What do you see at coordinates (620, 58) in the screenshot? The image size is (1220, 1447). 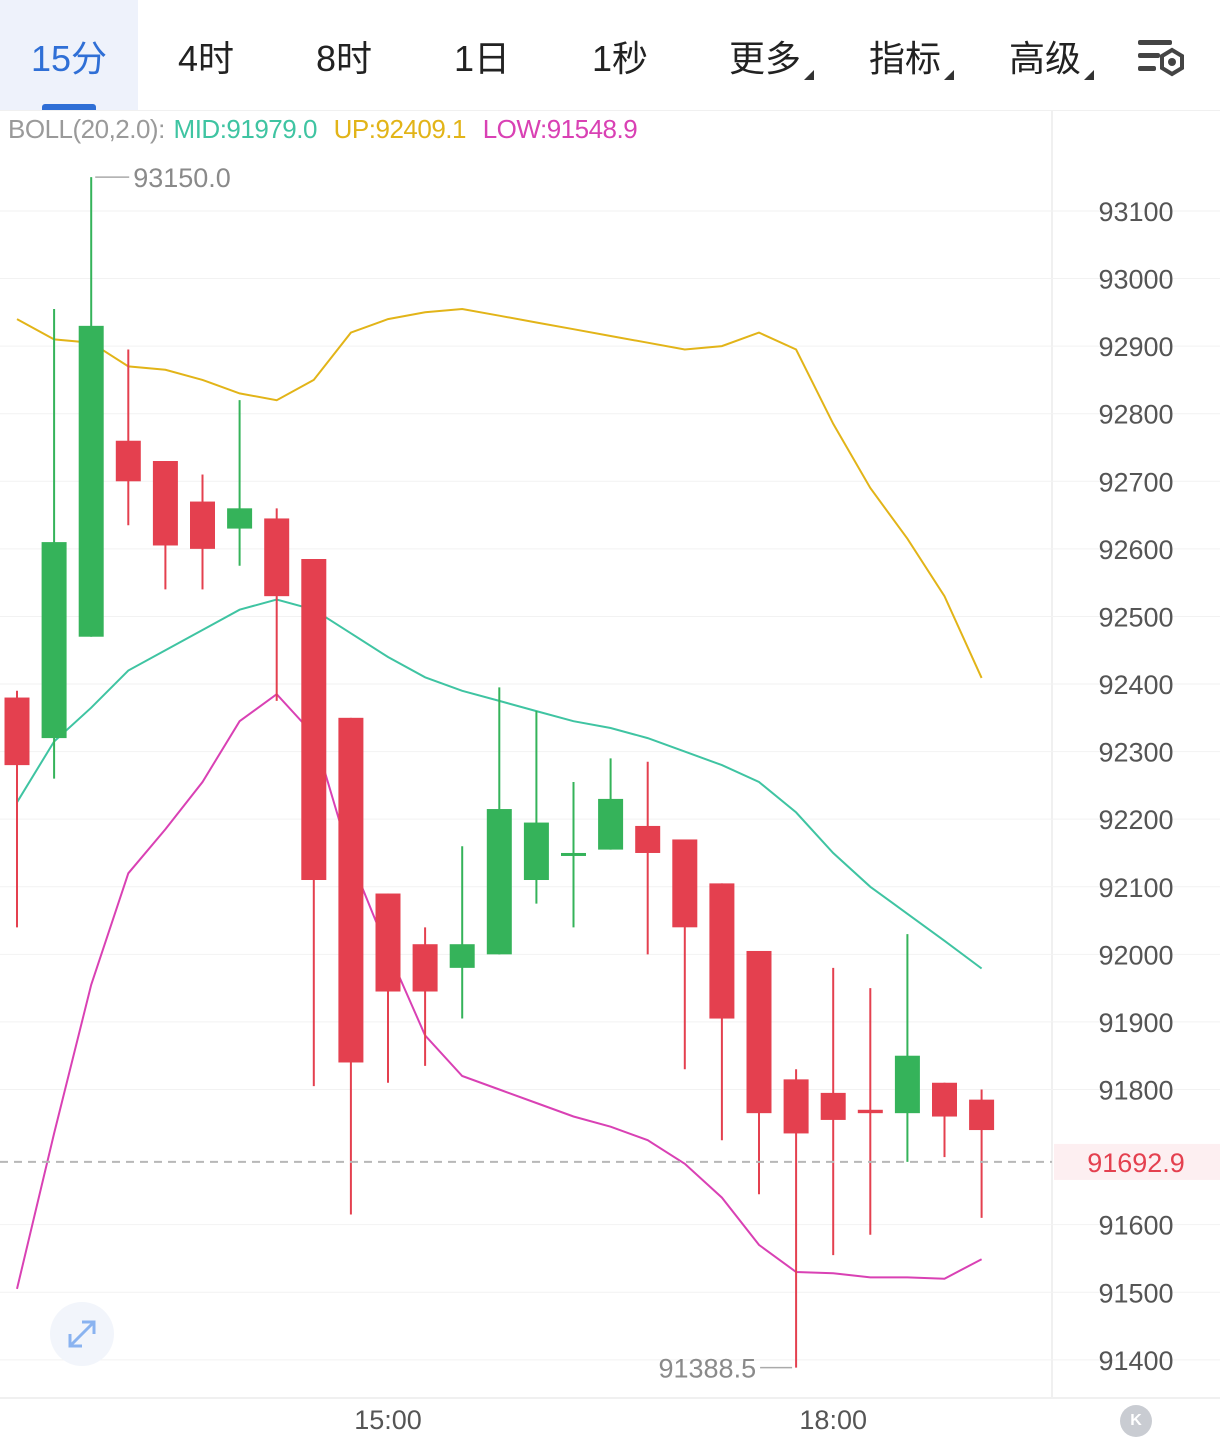 I see `tab-1s-label: 1秒` at bounding box center [620, 58].